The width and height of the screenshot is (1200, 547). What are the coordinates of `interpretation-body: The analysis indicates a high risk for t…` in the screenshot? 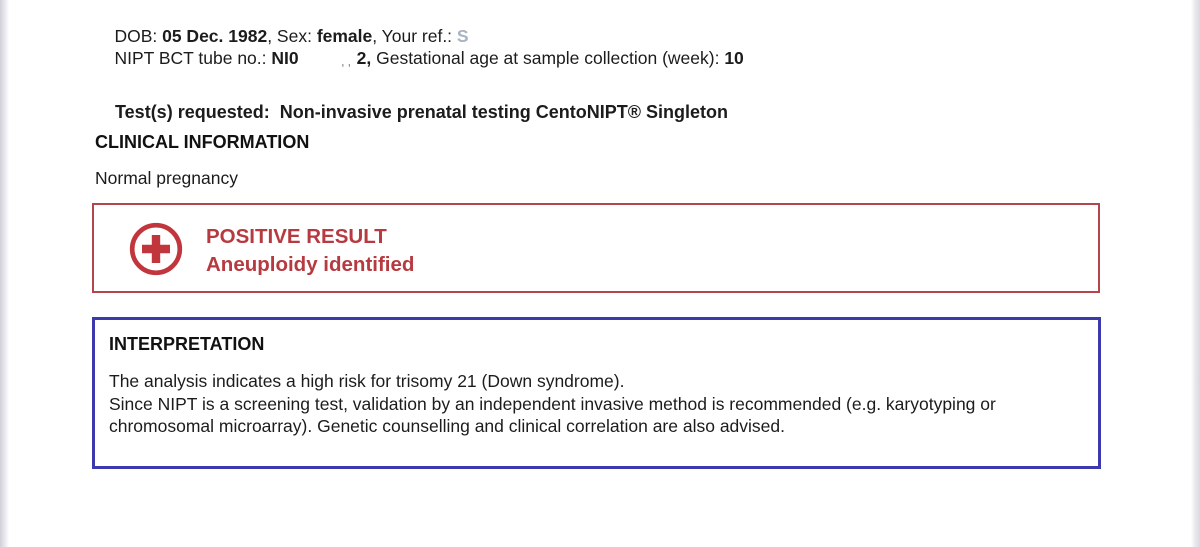 It's located at (598, 404).